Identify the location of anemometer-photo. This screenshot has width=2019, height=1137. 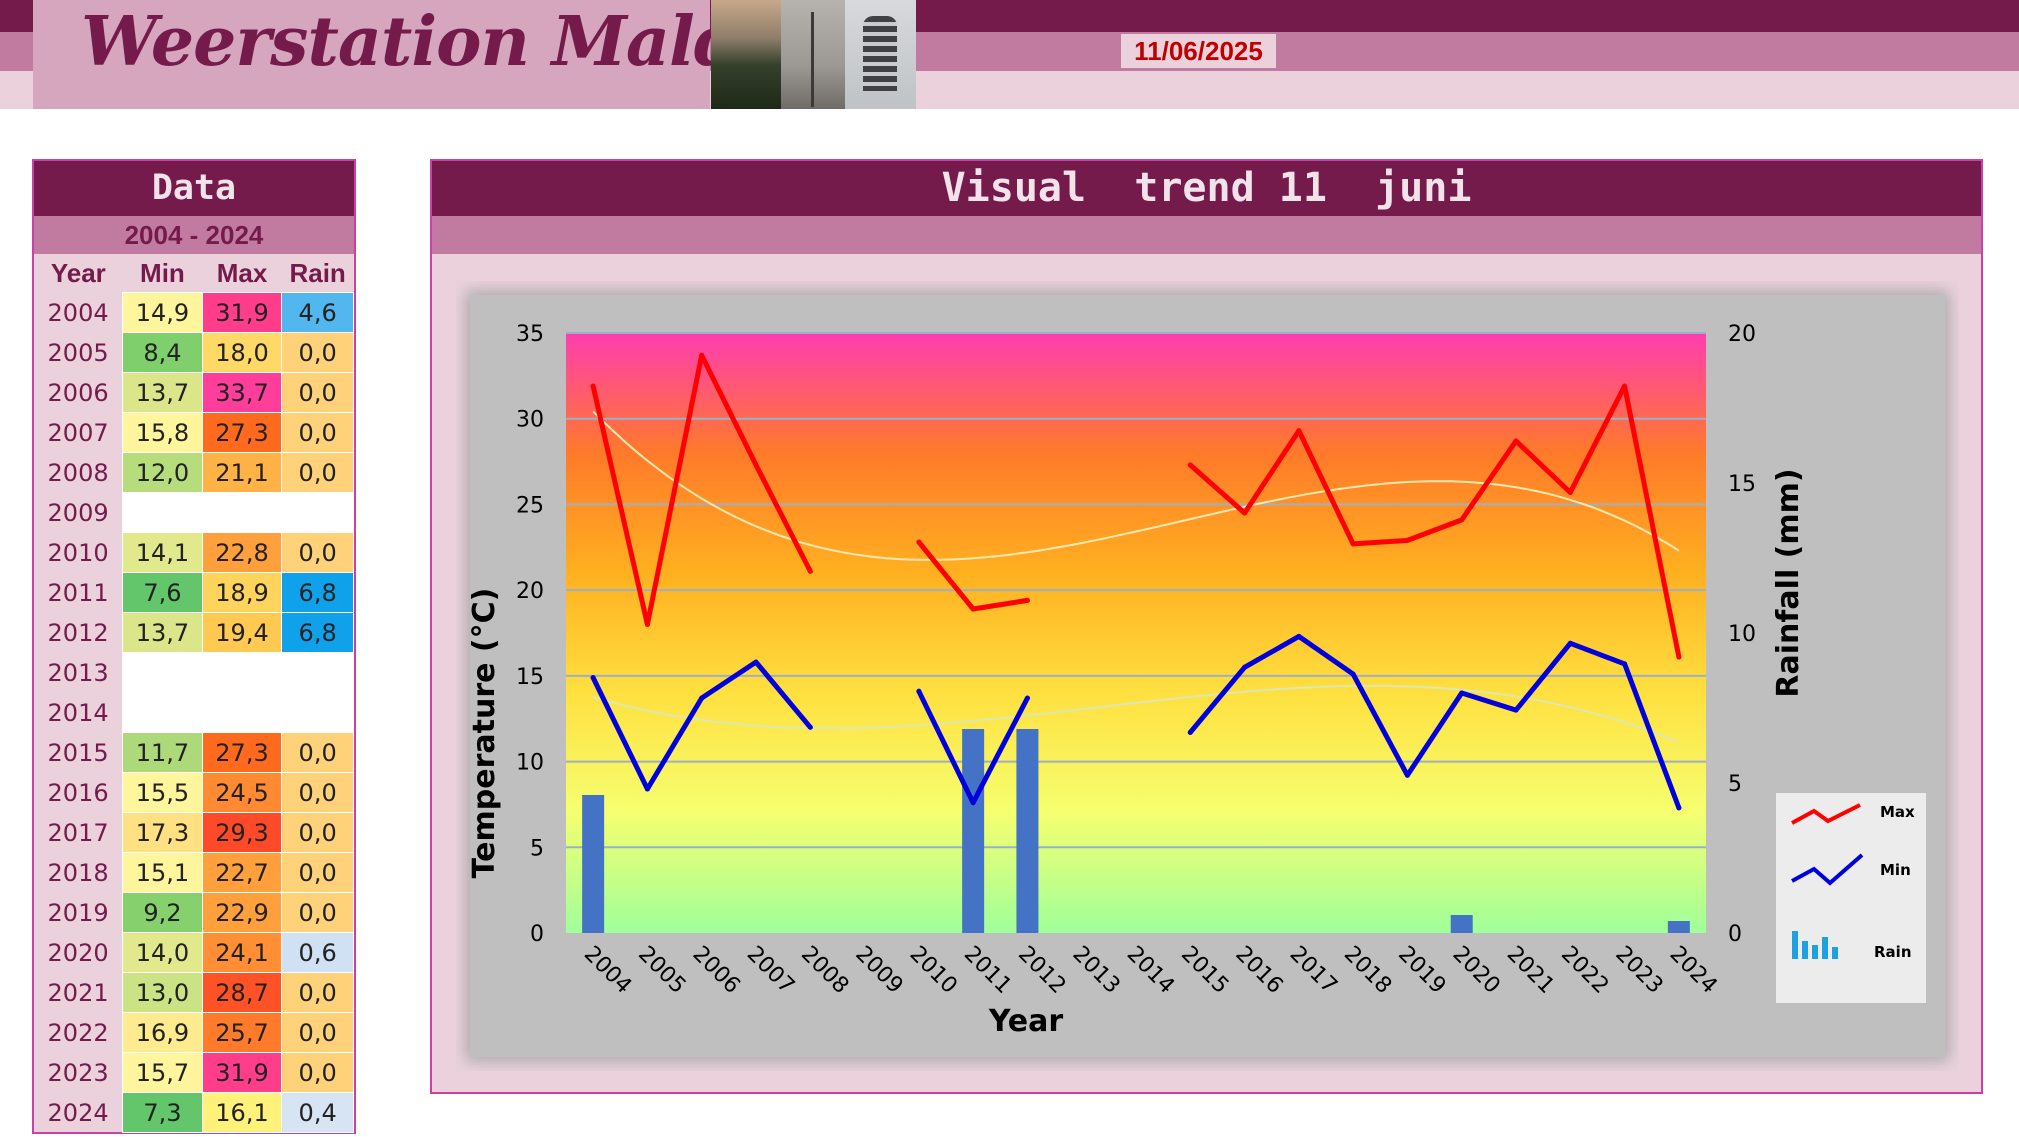
(813, 54).